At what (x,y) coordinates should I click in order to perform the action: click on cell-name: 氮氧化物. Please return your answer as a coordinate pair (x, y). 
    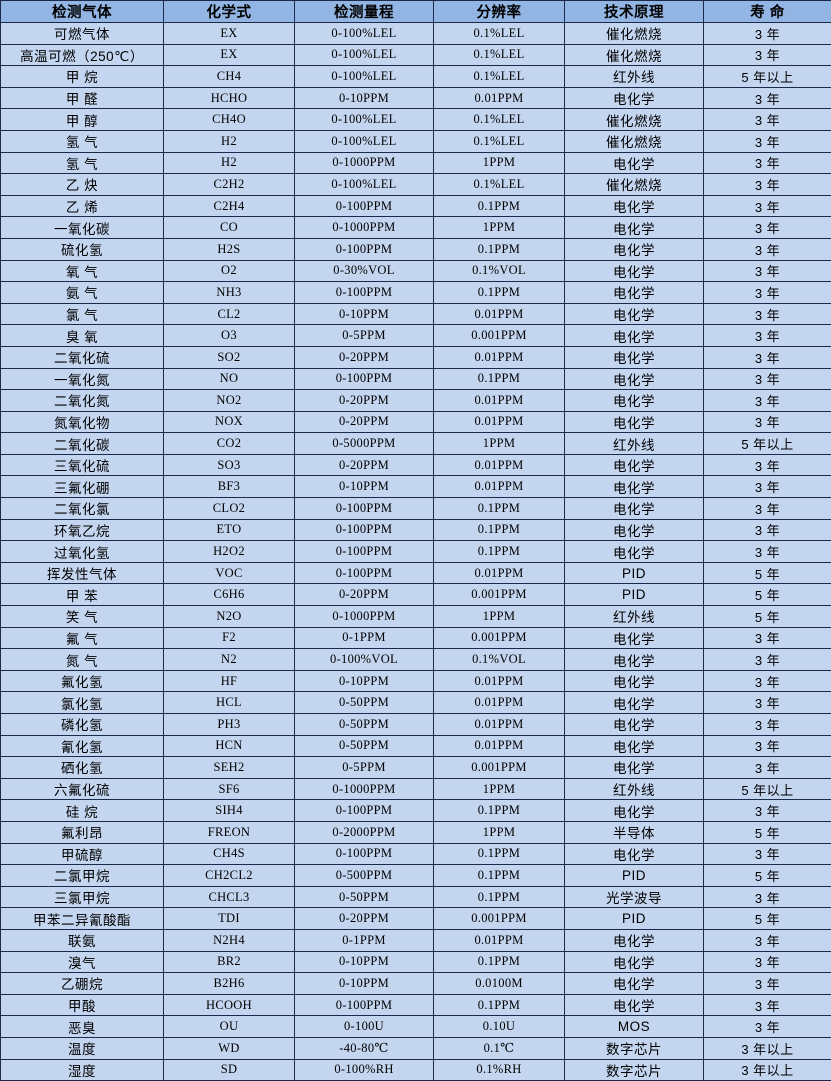
    Looking at the image, I should click on (82, 422).